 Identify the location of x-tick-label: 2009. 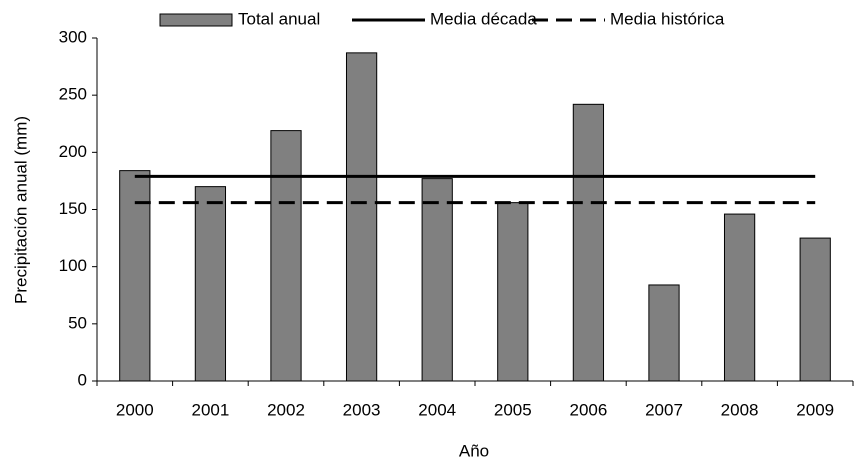
(815, 409).